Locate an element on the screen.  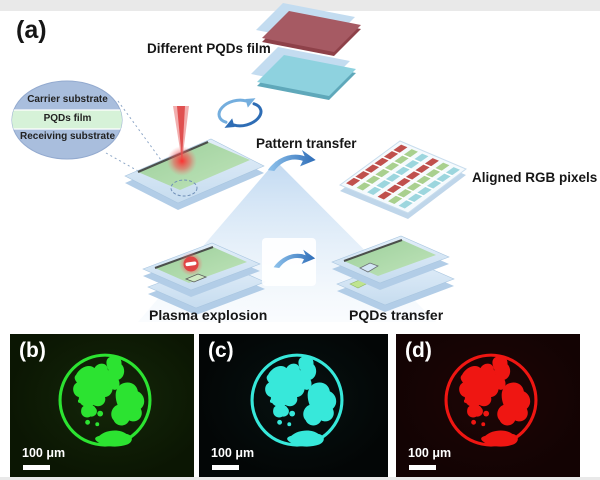
pattern-transfer-caption: Pattern transfer is located at coordinates (306, 143).